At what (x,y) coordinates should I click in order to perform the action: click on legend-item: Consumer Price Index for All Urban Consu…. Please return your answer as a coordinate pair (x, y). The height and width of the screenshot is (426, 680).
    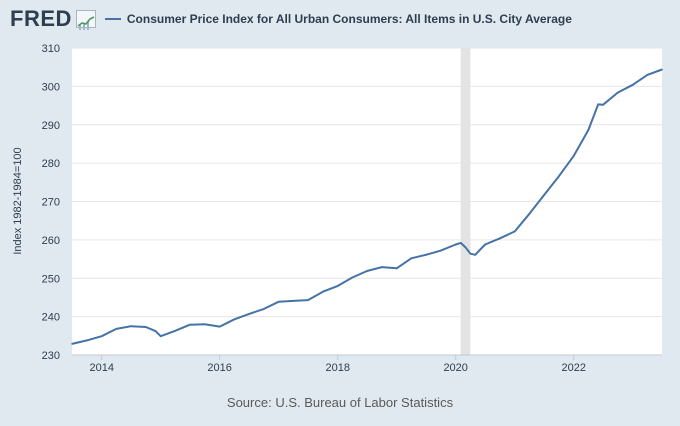
    Looking at the image, I should click on (338, 19).